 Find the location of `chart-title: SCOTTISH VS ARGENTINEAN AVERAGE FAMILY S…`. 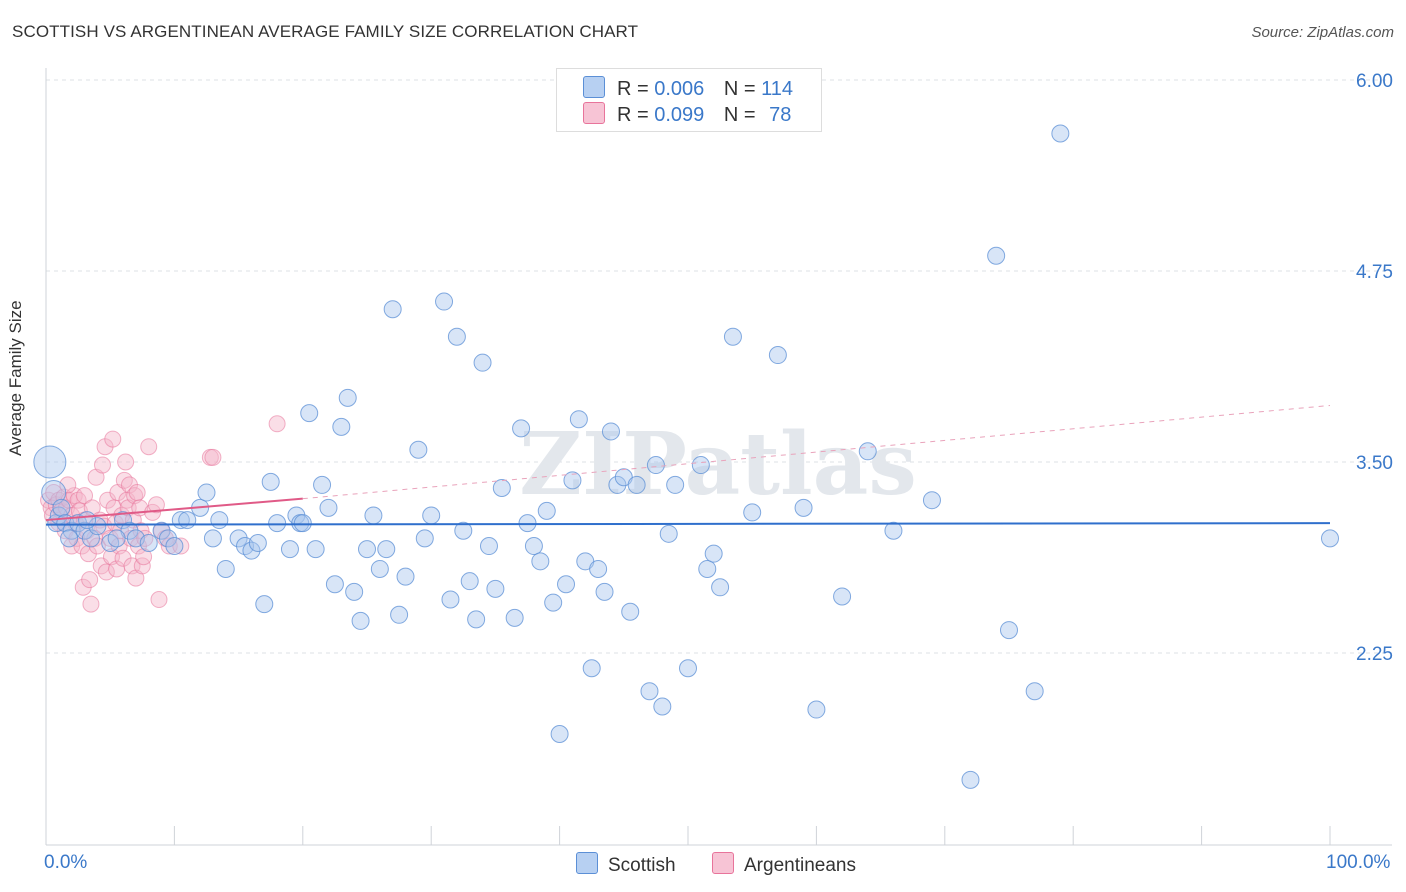

chart-title: SCOTTISH VS ARGENTINEAN AVERAGE FAMILY S… is located at coordinates (325, 31).